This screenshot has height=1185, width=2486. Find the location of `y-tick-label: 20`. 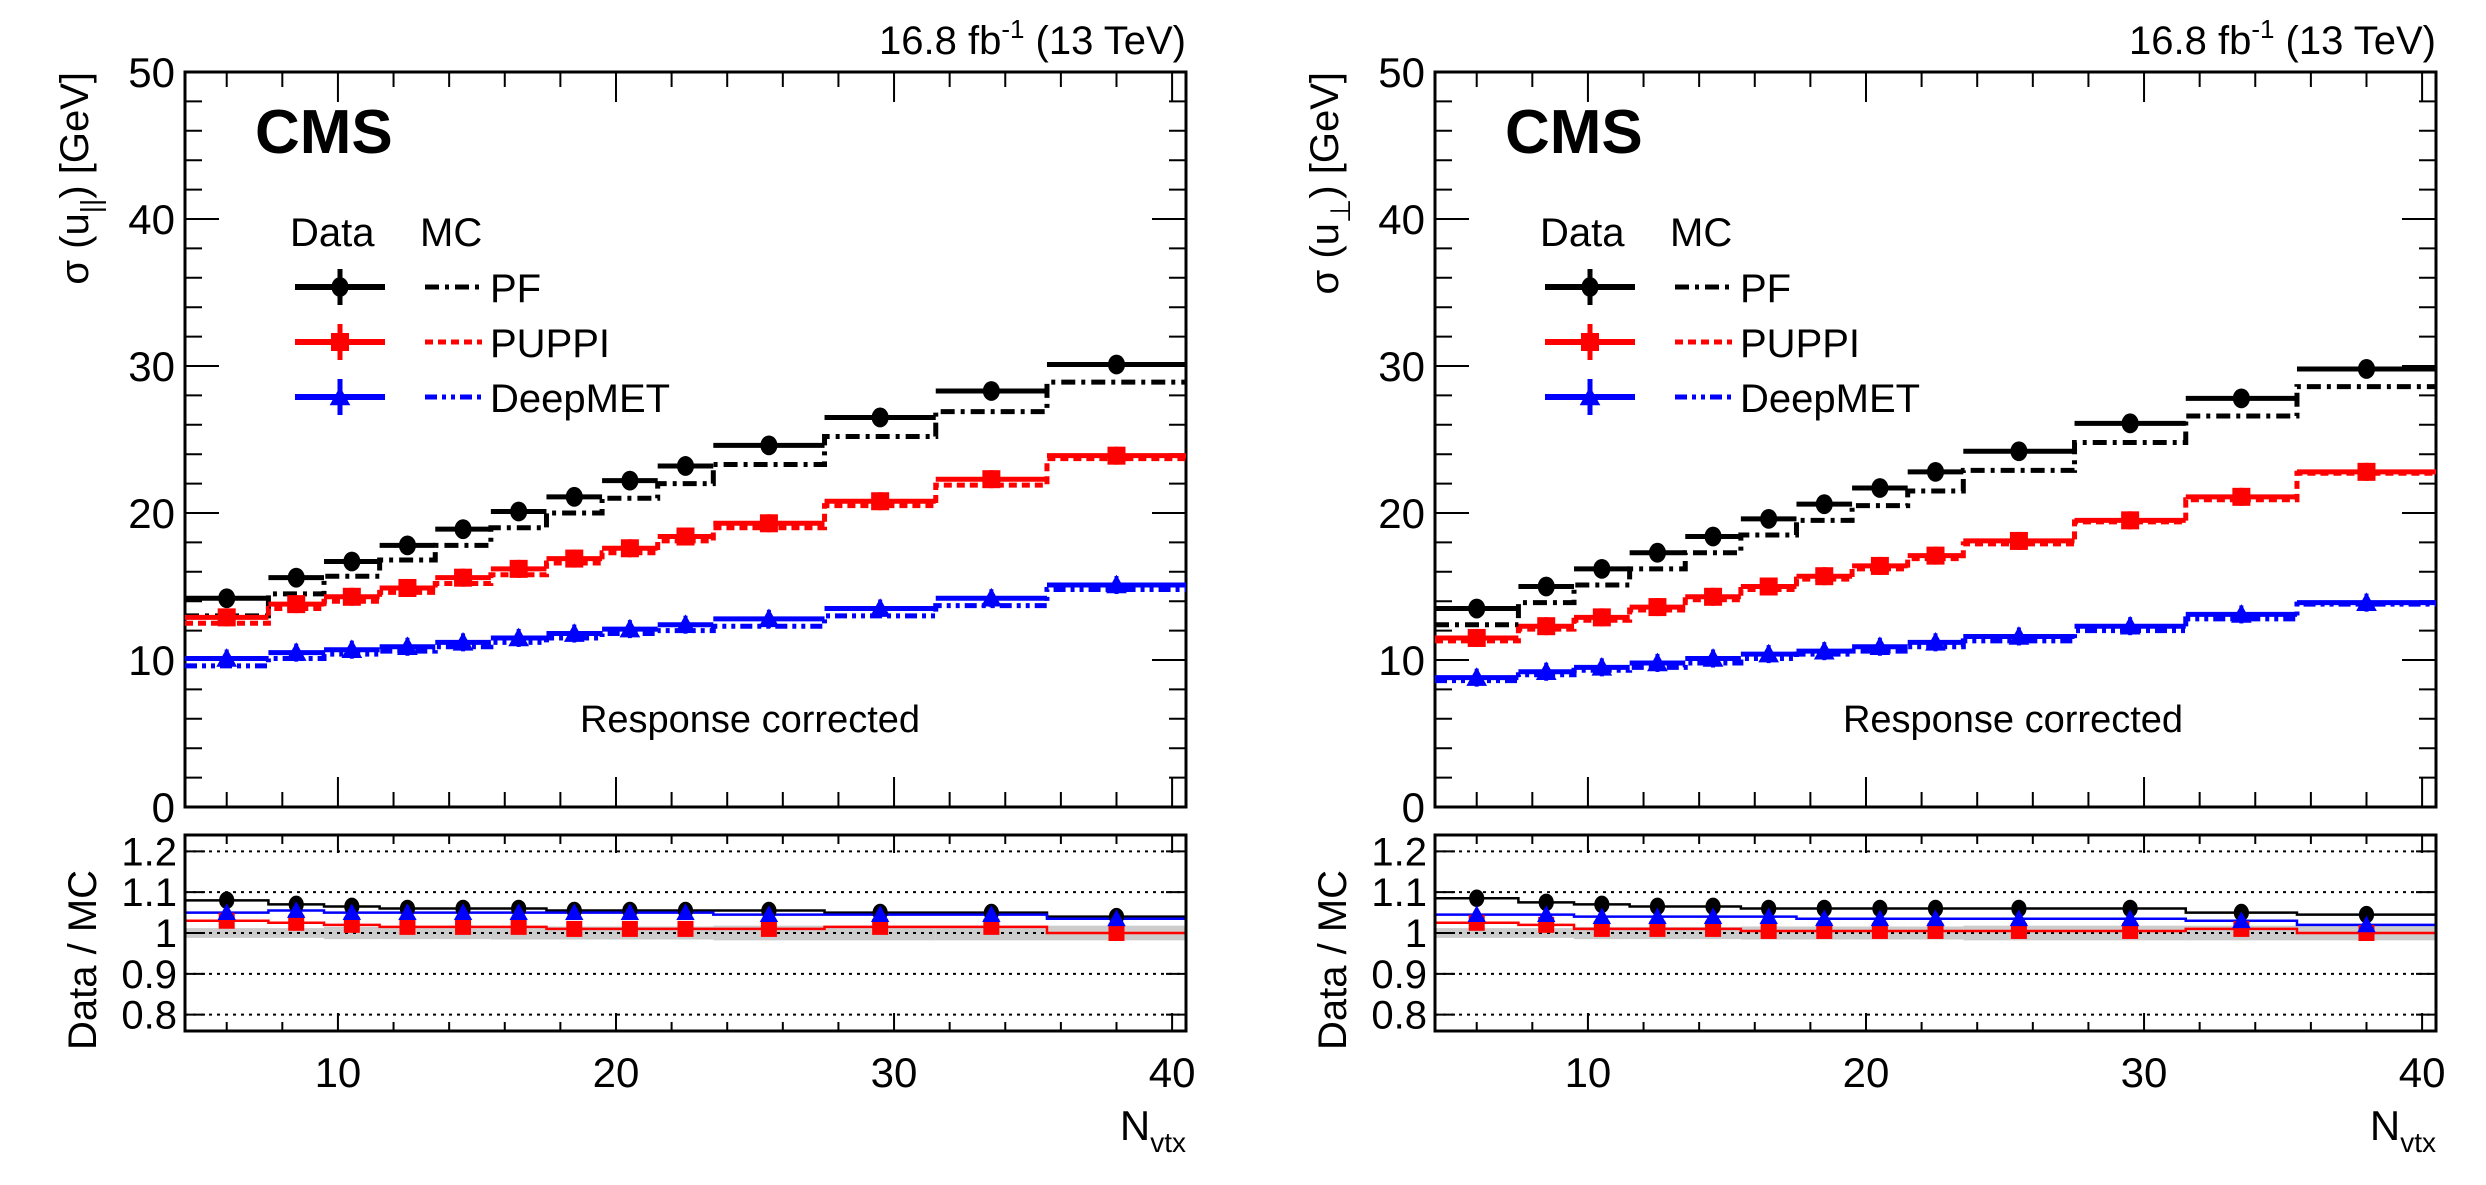

y-tick-label: 20 is located at coordinates (151, 513).